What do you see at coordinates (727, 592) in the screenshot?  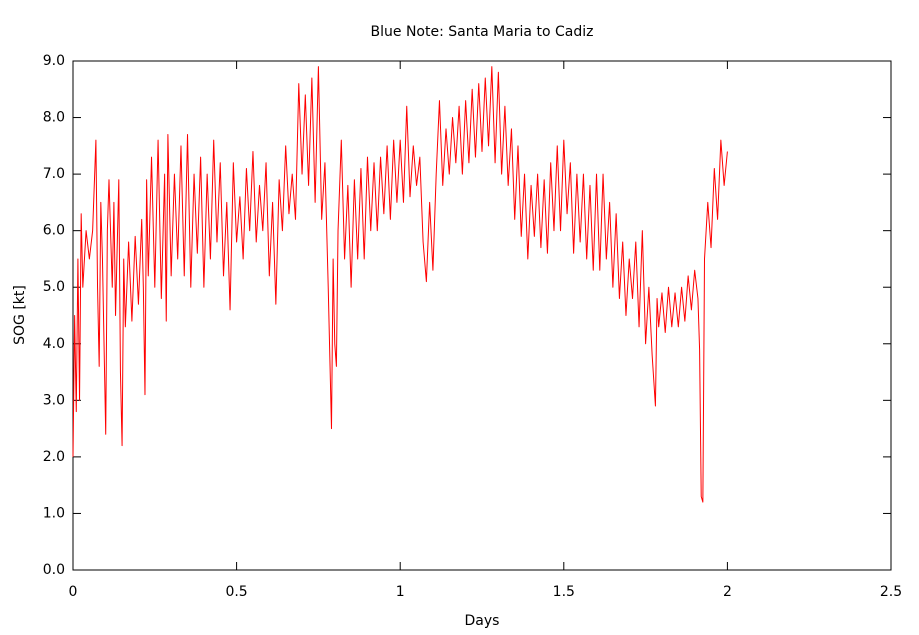 I see `x-tick-label: 2` at bounding box center [727, 592].